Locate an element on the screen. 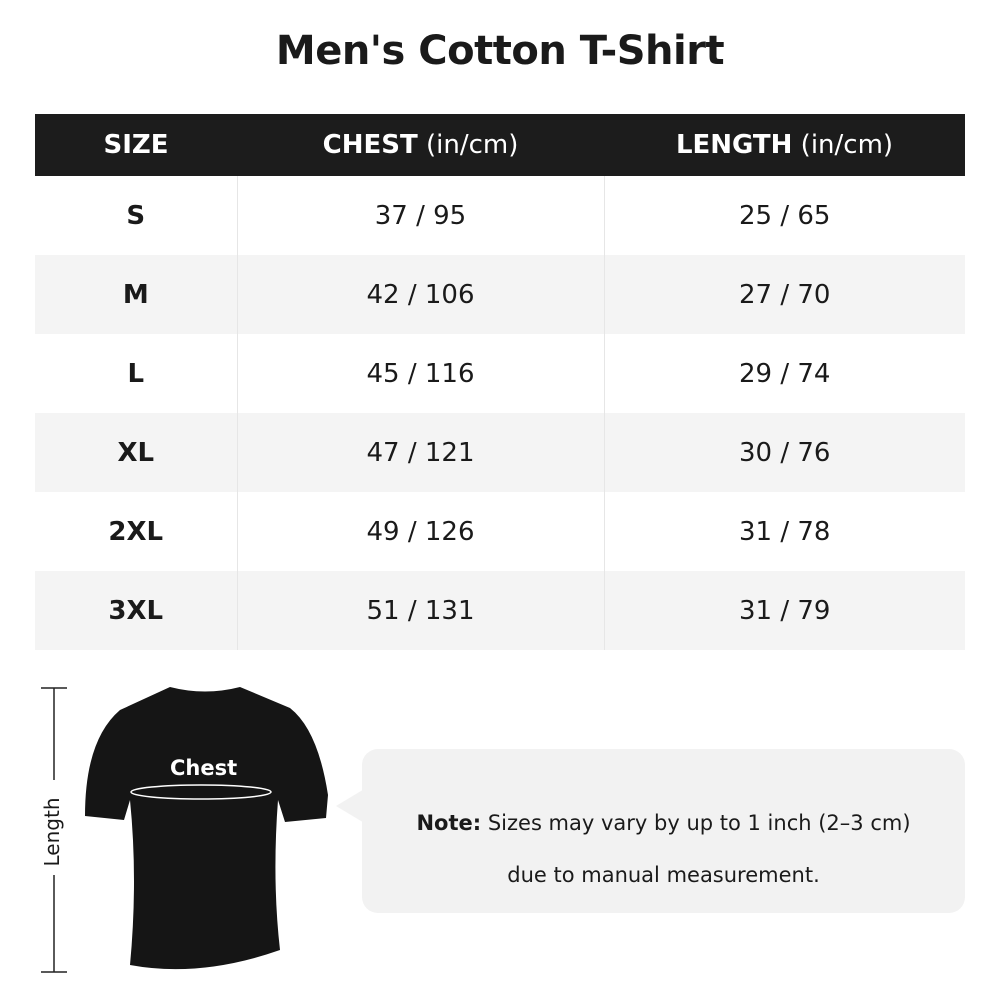 The height and width of the screenshot is (1000, 1000). table-row: XL 47 / 121 30 / 76 is located at coordinates (500, 452).